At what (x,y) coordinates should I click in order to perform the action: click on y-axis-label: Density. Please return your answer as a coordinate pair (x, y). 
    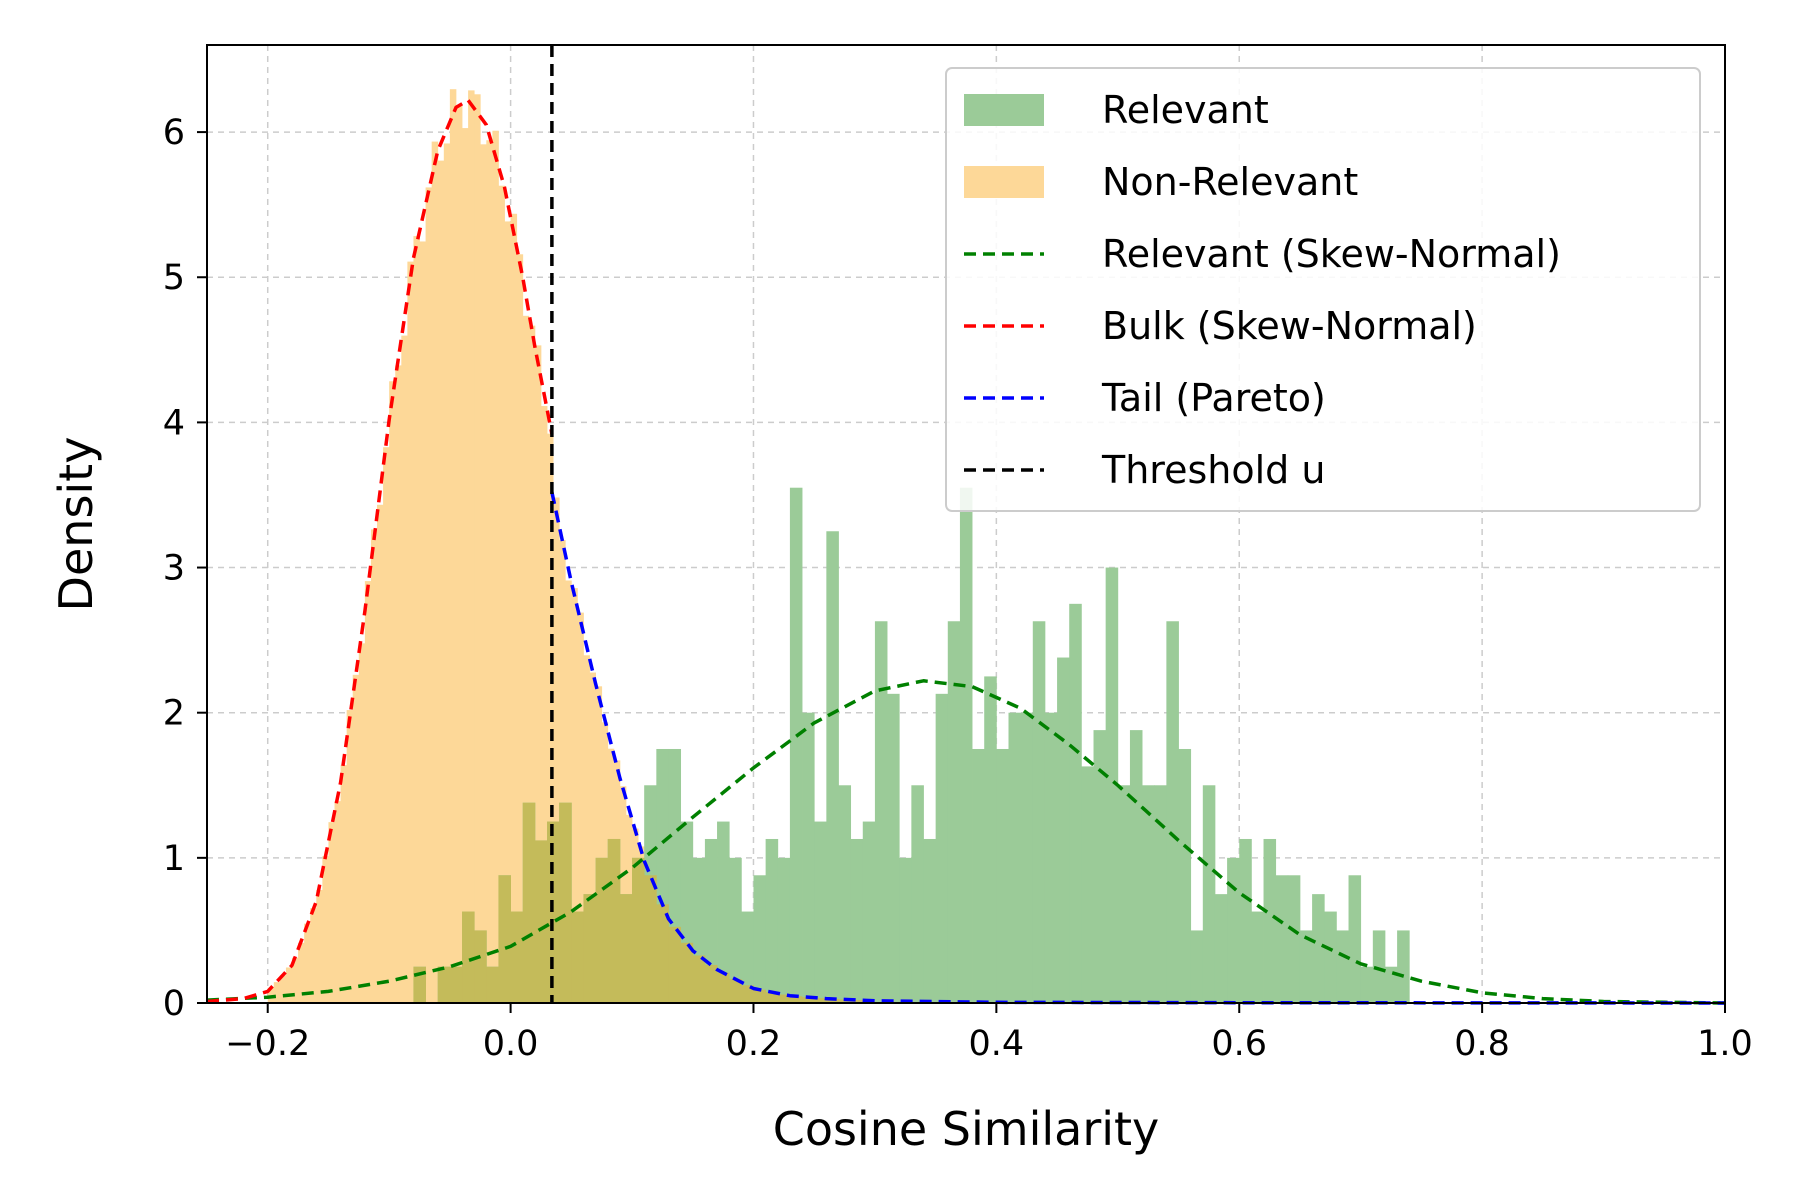
    Looking at the image, I should click on (76, 524).